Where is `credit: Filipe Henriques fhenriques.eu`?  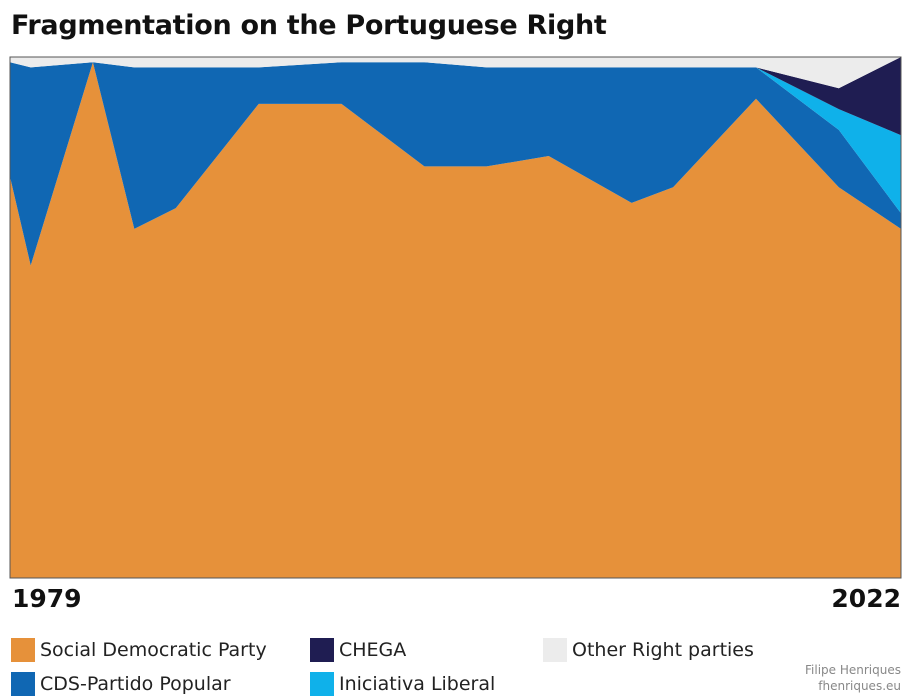
credit: Filipe Henriques fhenriques.eu is located at coordinates (853, 678).